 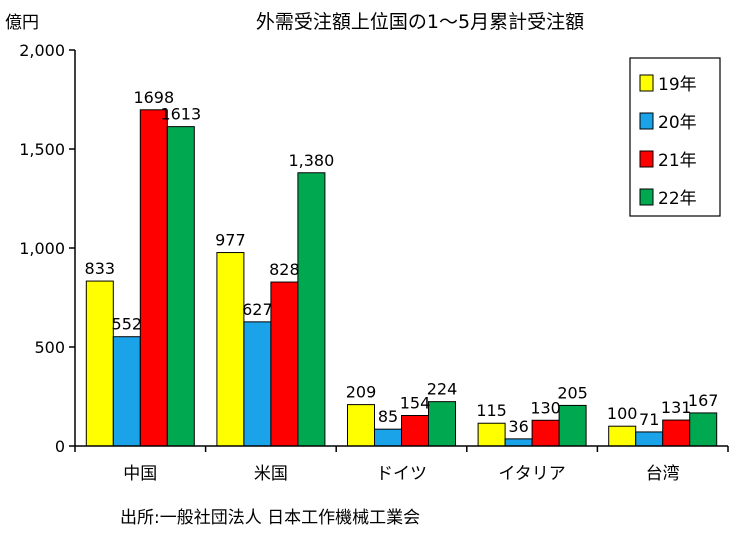 I want to click on x-tick-label: 中国, so click(x=140, y=474).